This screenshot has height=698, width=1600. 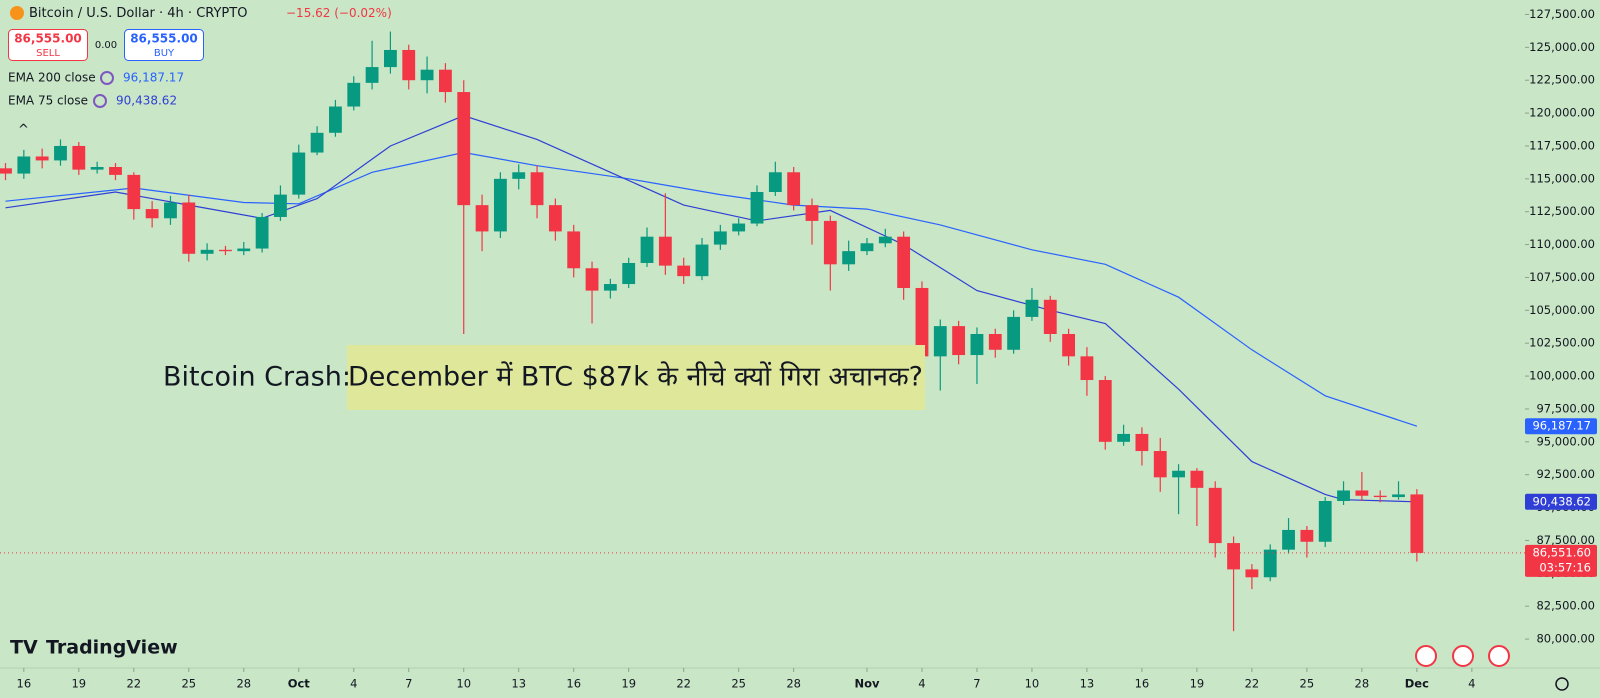 What do you see at coordinates (164, 39) in the screenshot?
I see `buy-price: 86,555.00` at bounding box center [164, 39].